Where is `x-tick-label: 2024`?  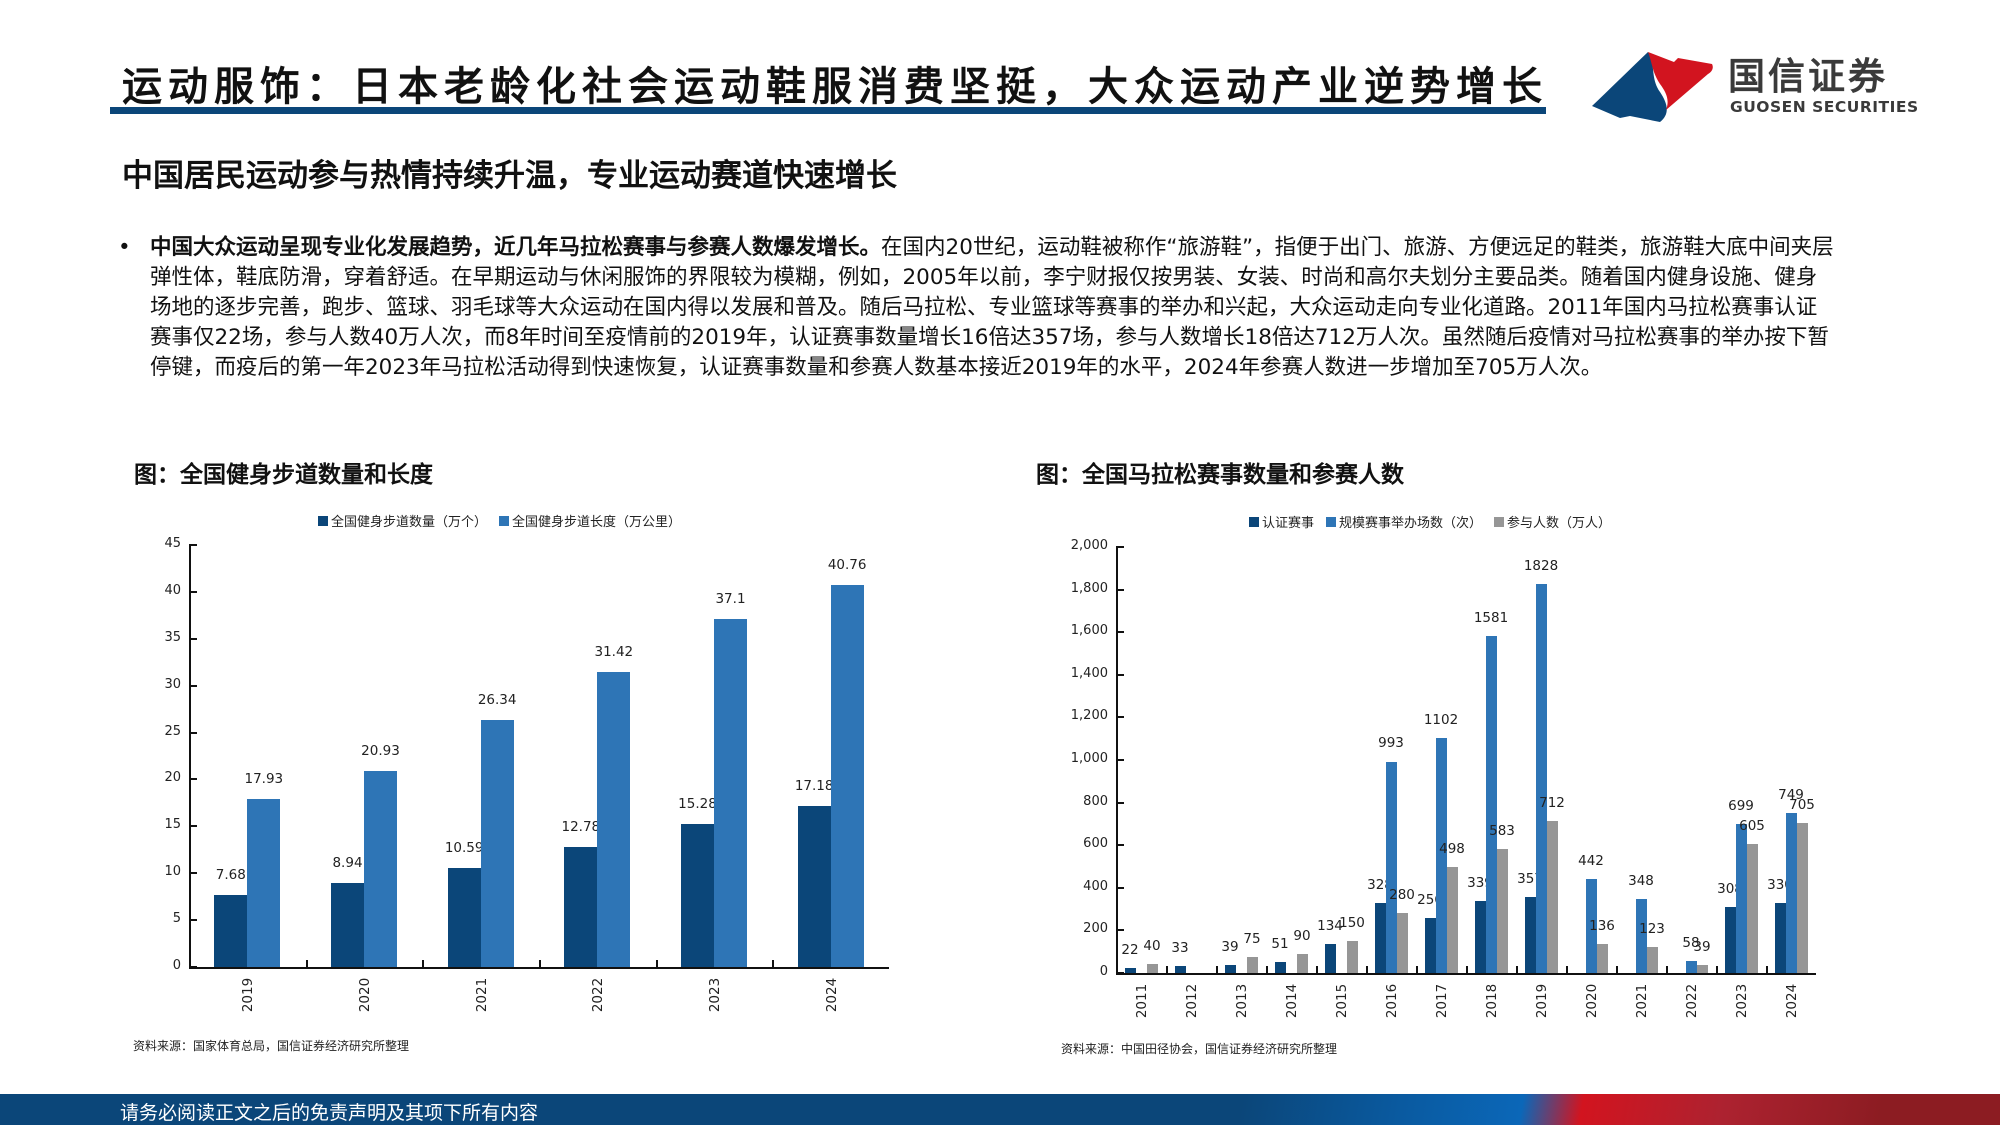 x-tick-label: 2024 is located at coordinates (1792, 1001).